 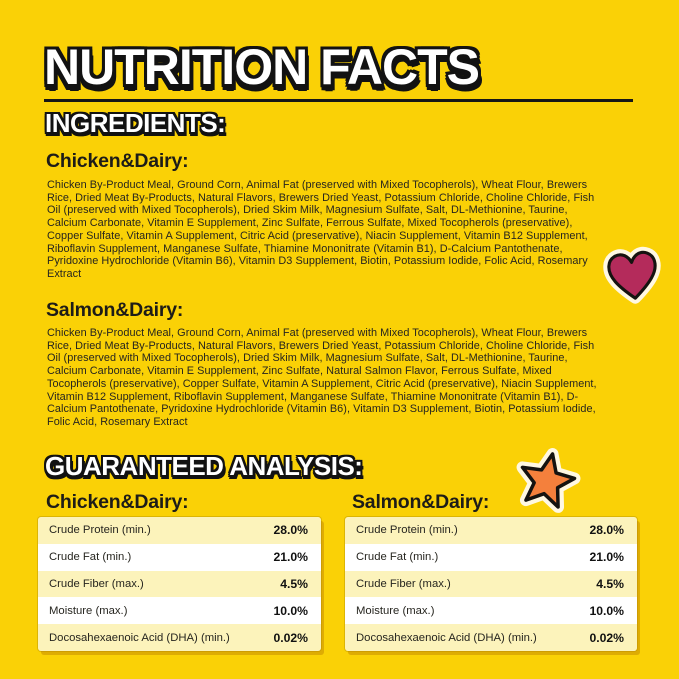 I want to click on ingredients-heading: INGREDIENTS:, so click(x=135, y=123).